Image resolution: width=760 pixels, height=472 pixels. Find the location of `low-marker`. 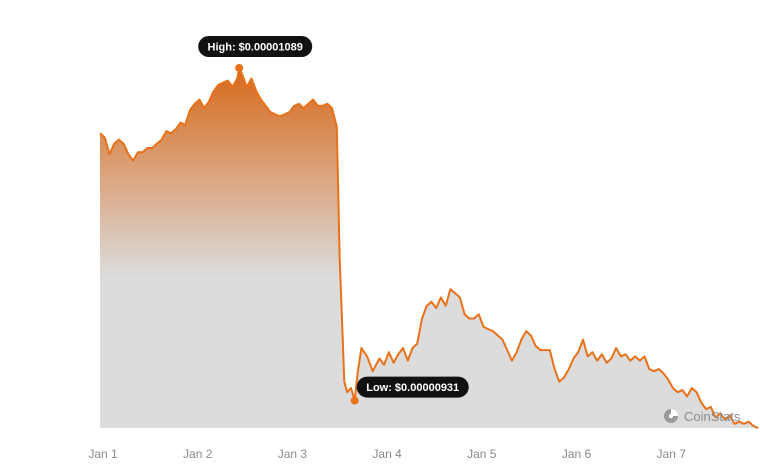

low-marker is located at coordinates (354, 400).